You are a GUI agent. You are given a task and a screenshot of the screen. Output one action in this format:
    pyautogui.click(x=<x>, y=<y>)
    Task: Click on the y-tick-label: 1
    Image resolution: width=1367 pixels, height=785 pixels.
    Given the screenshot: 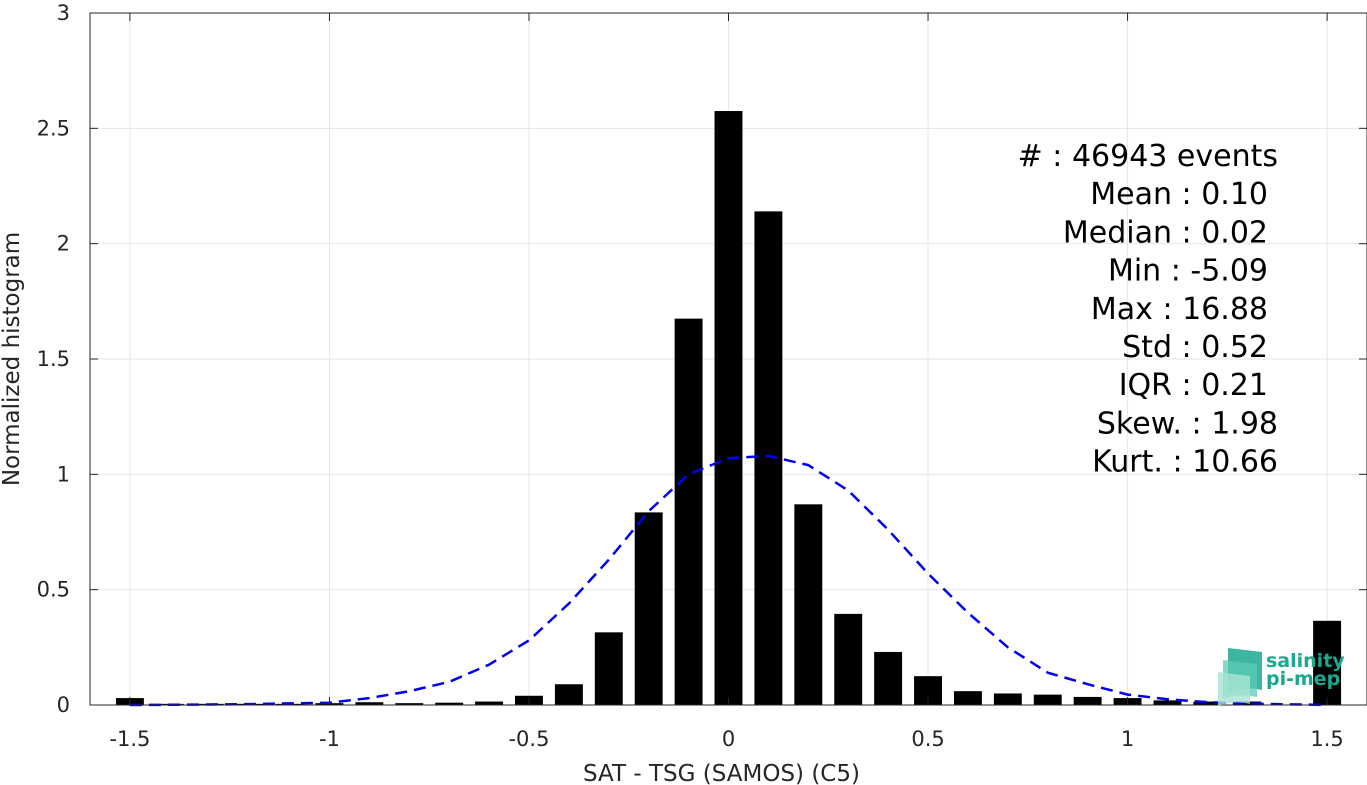 What is the action you would take?
    pyautogui.click(x=63, y=474)
    